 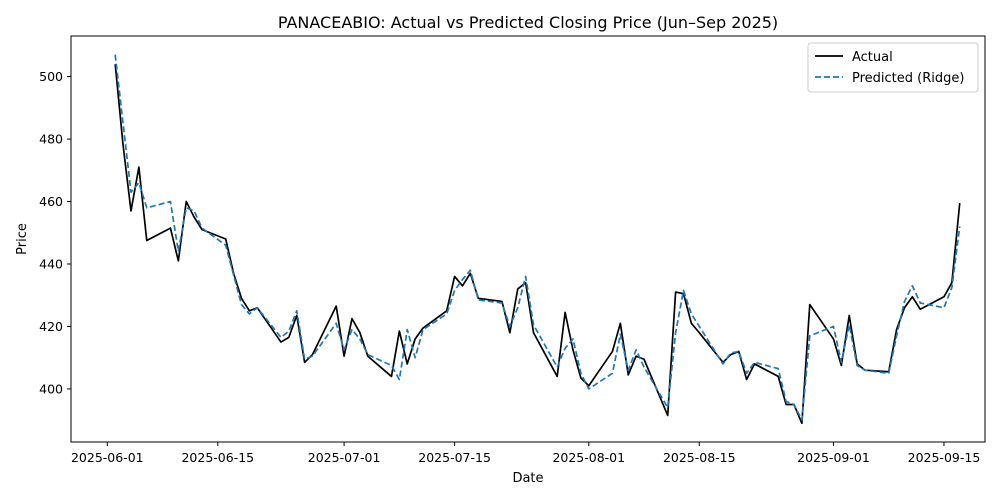 What do you see at coordinates (833, 457) in the screenshot?
I see `x-tick-label: 2025-09-01` at bounding box center [833, 457].